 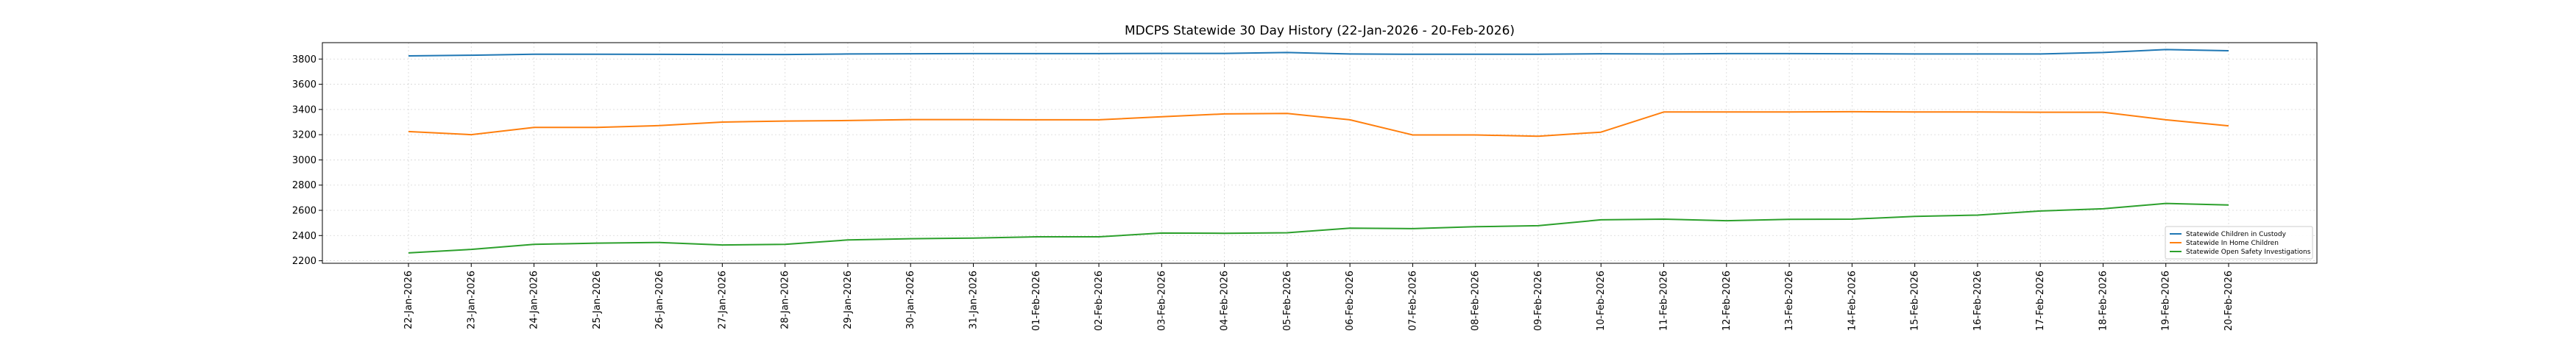 What do you see at coordinates (910, 300) in the screenshot?
I see `x-tick-label: 30-Jan-2026` at bounding box center [910, 300].